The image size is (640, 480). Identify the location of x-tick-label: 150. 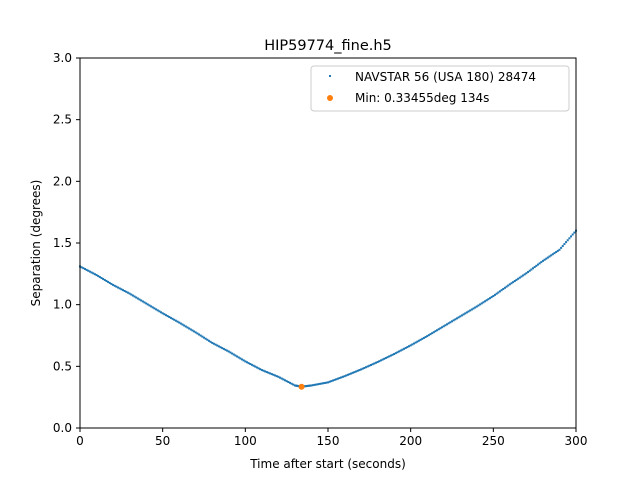
(328, 441).